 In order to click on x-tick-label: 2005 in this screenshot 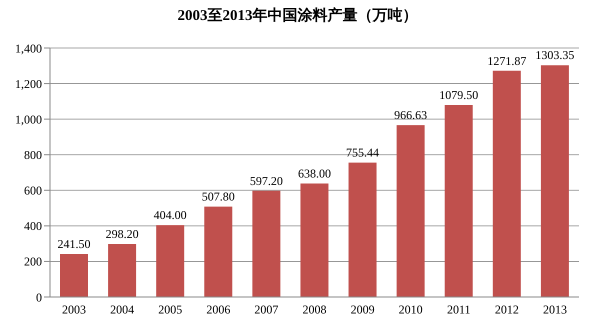, I will do `click(170, 309)`.